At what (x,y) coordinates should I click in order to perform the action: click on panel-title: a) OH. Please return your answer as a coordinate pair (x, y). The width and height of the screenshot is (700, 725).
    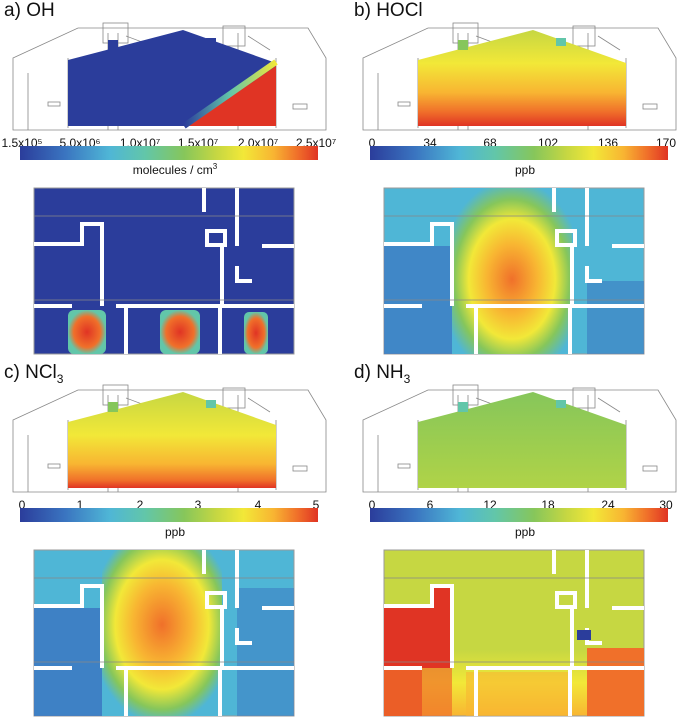
    Looking at the image, I should click on (29, 11).